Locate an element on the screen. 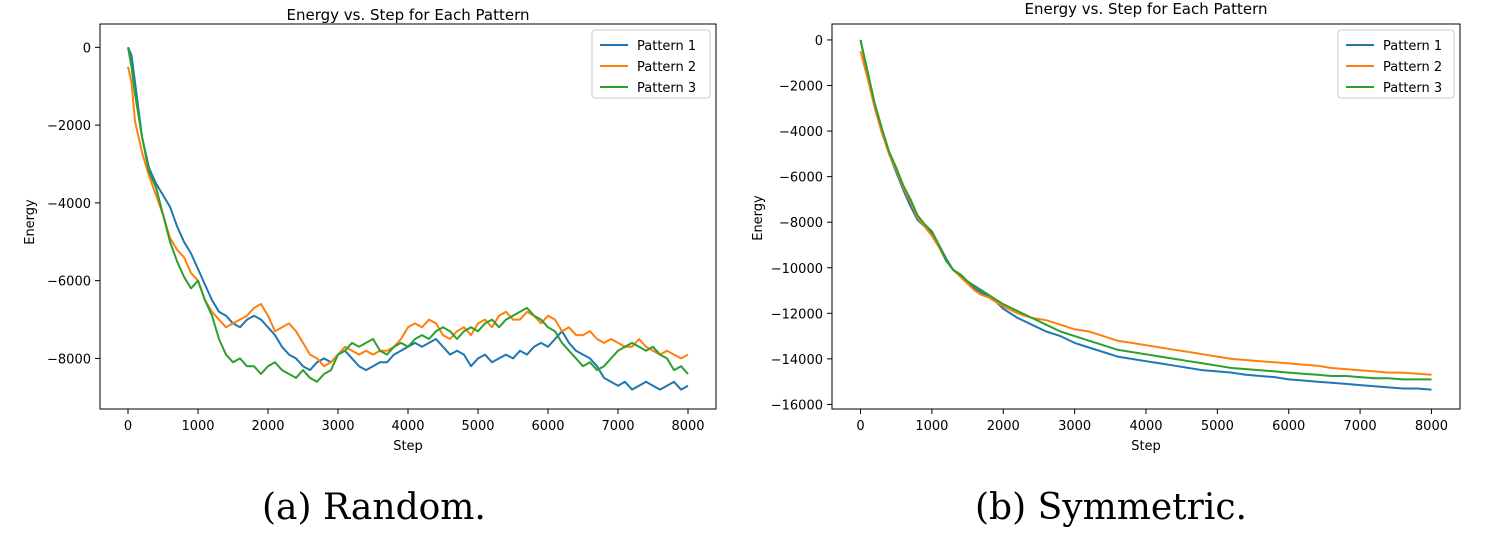 Image resolution: width=1488 pixels, height=536 pixels. y-tick-label: −14000 is located at coordinates (797, 360).